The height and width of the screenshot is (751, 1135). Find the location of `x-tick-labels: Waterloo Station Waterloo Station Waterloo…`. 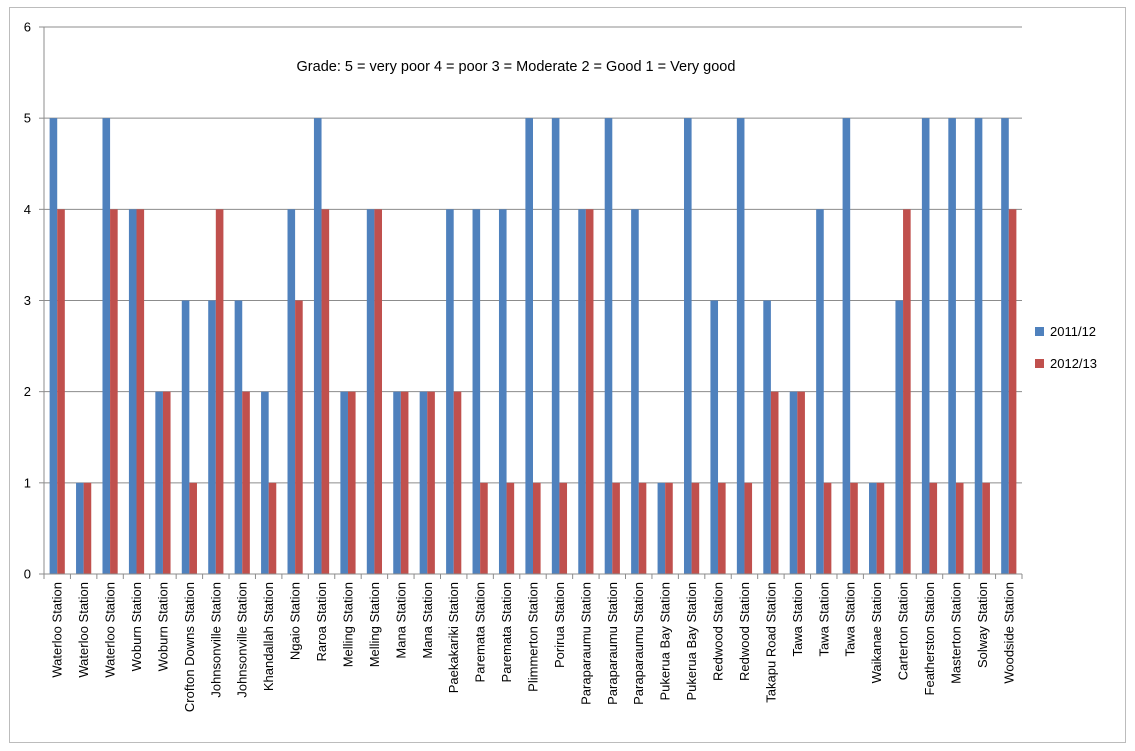

x-tick-labels: Waterloo Station Waterloo Station Waterloo… is located at coordinates (533, 647).